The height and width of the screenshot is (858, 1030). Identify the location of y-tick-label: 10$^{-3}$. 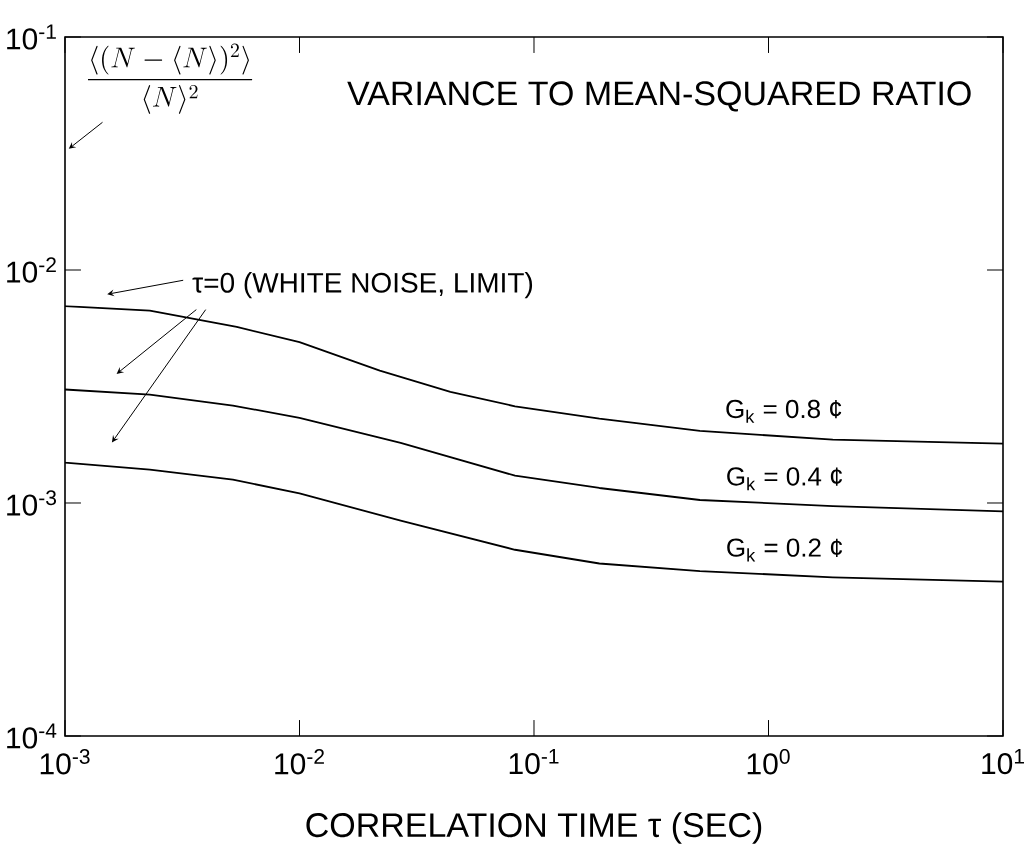
(32, 503).